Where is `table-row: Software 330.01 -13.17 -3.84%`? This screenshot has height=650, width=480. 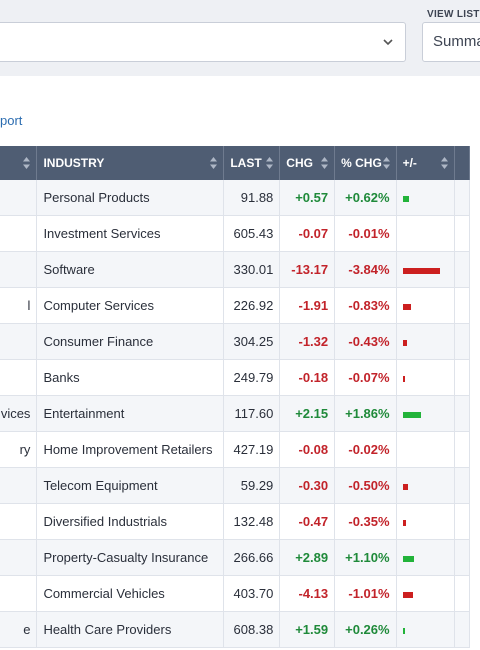 table-row: Software 330.01 -13.17 -3.84% is located at coordinates (235, 269).